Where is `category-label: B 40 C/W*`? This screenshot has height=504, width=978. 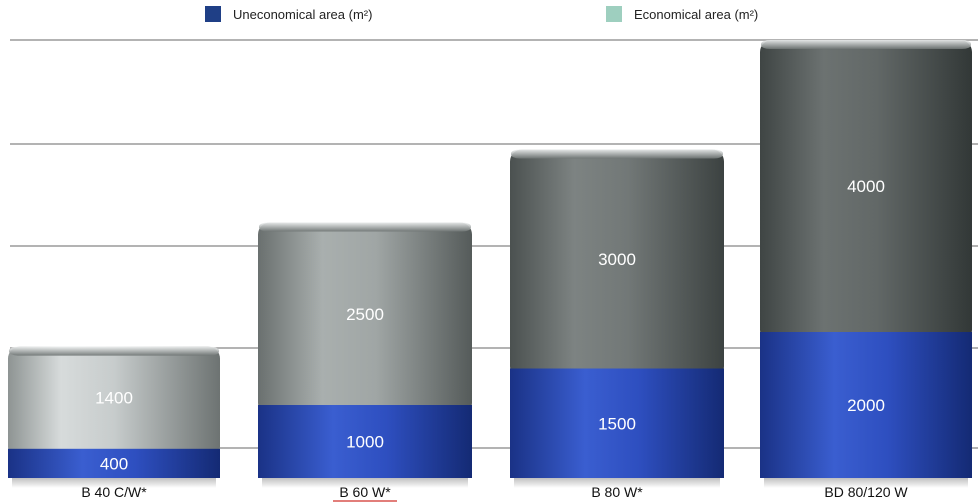
category-label: B 40 C/W* is located at coordinates (114, 492).